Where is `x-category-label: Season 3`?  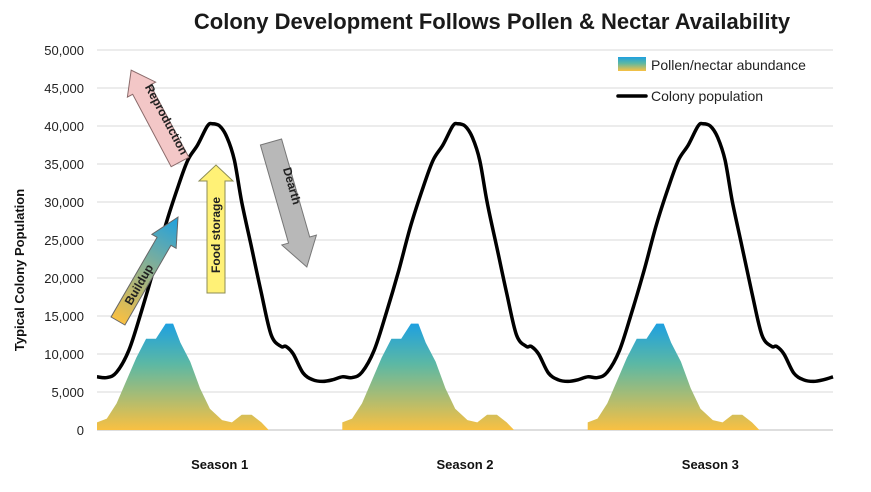
x-category-label: Season 3 is located at coordinates (710, 464).